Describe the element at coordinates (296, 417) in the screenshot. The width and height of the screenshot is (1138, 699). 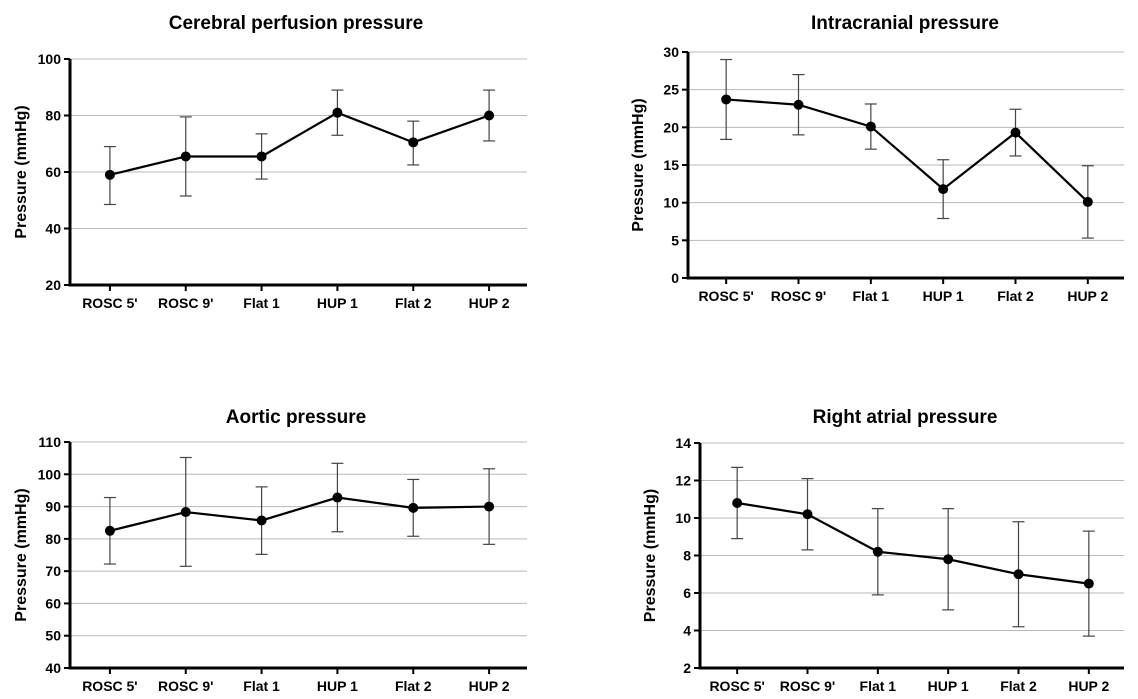
I see `chart-title: Aortic pressure` at that location.